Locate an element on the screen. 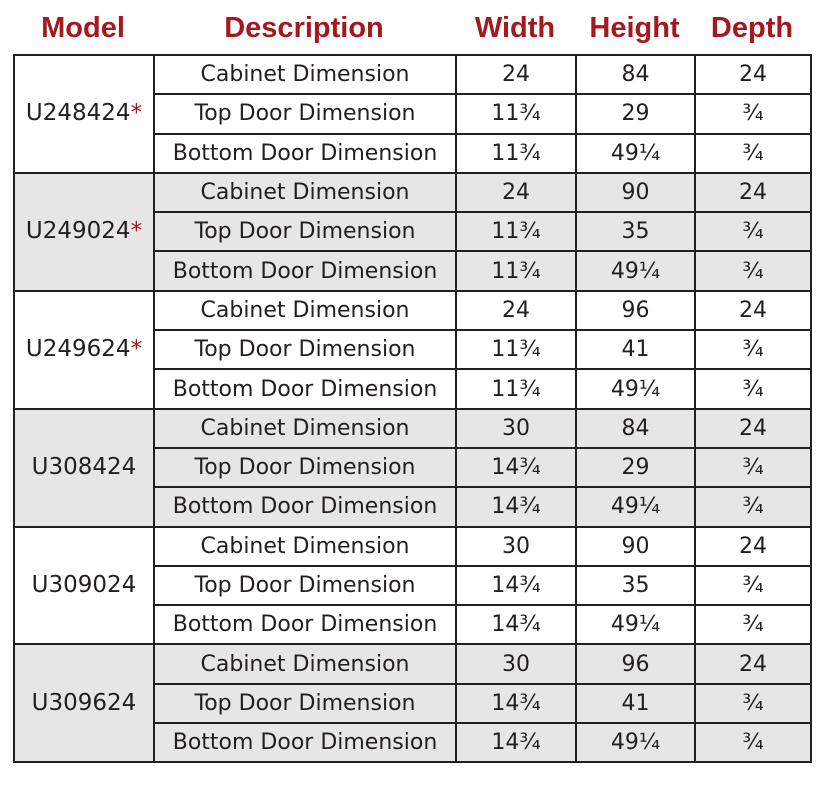 Image resolution: width=826 pixels, height=808 pixels. table-row: U248424* Cabinet Dimension 24 84 24 is located at coordinates (412, 113).